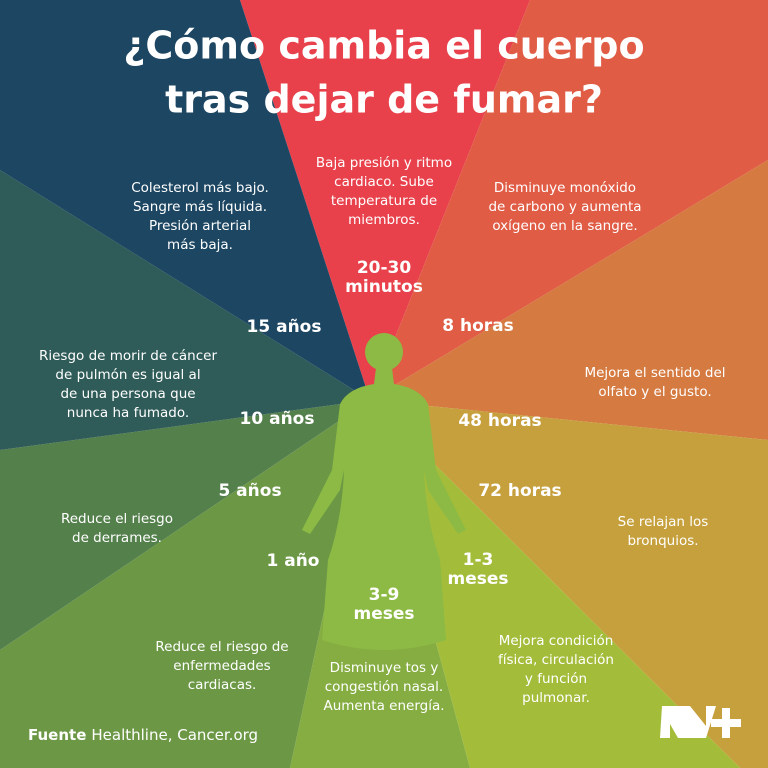 This screenshot has height=768, width=768. What do you see at coordinates (222, 685) in the screenshot?
I see `stage-text: cardiacas.` at bounding box center [222, 685].